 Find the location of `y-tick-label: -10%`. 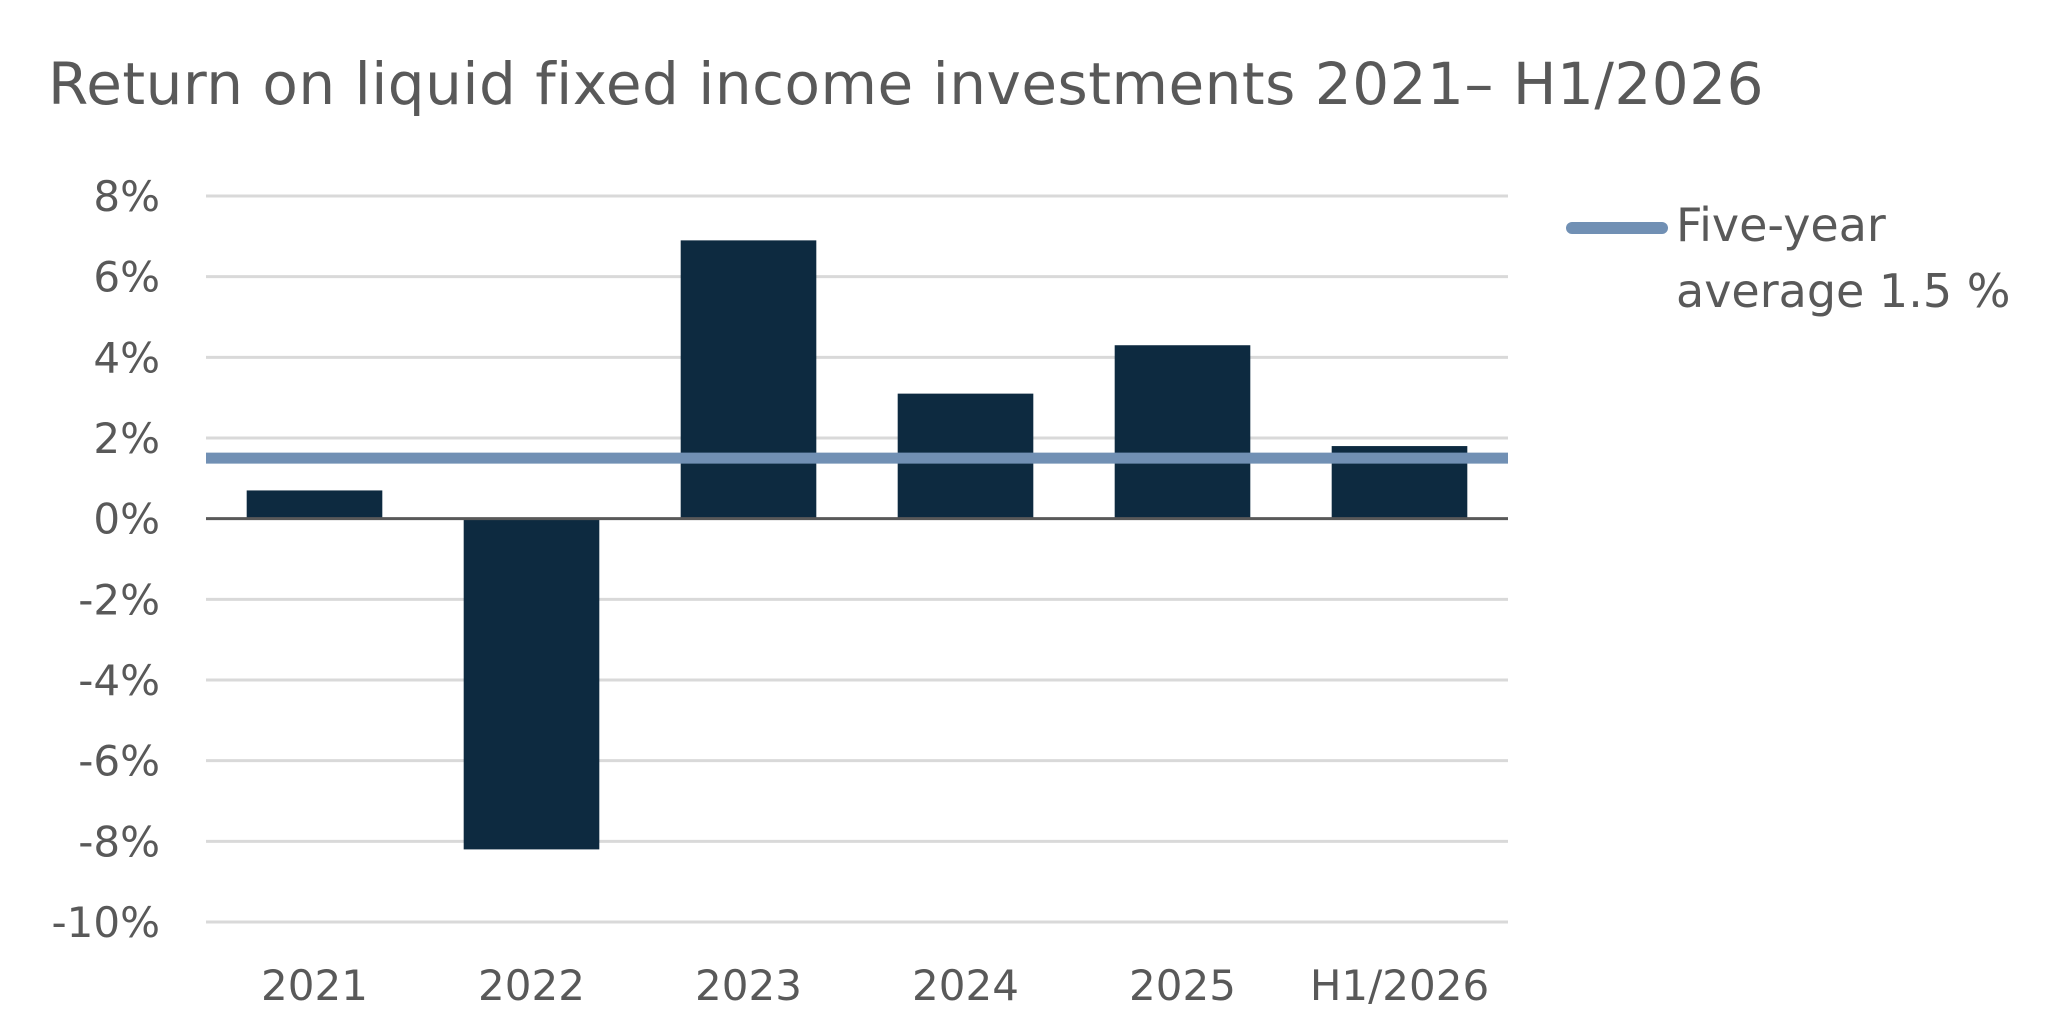

y-tick-label: -10% is located at coordinates (105, 922).